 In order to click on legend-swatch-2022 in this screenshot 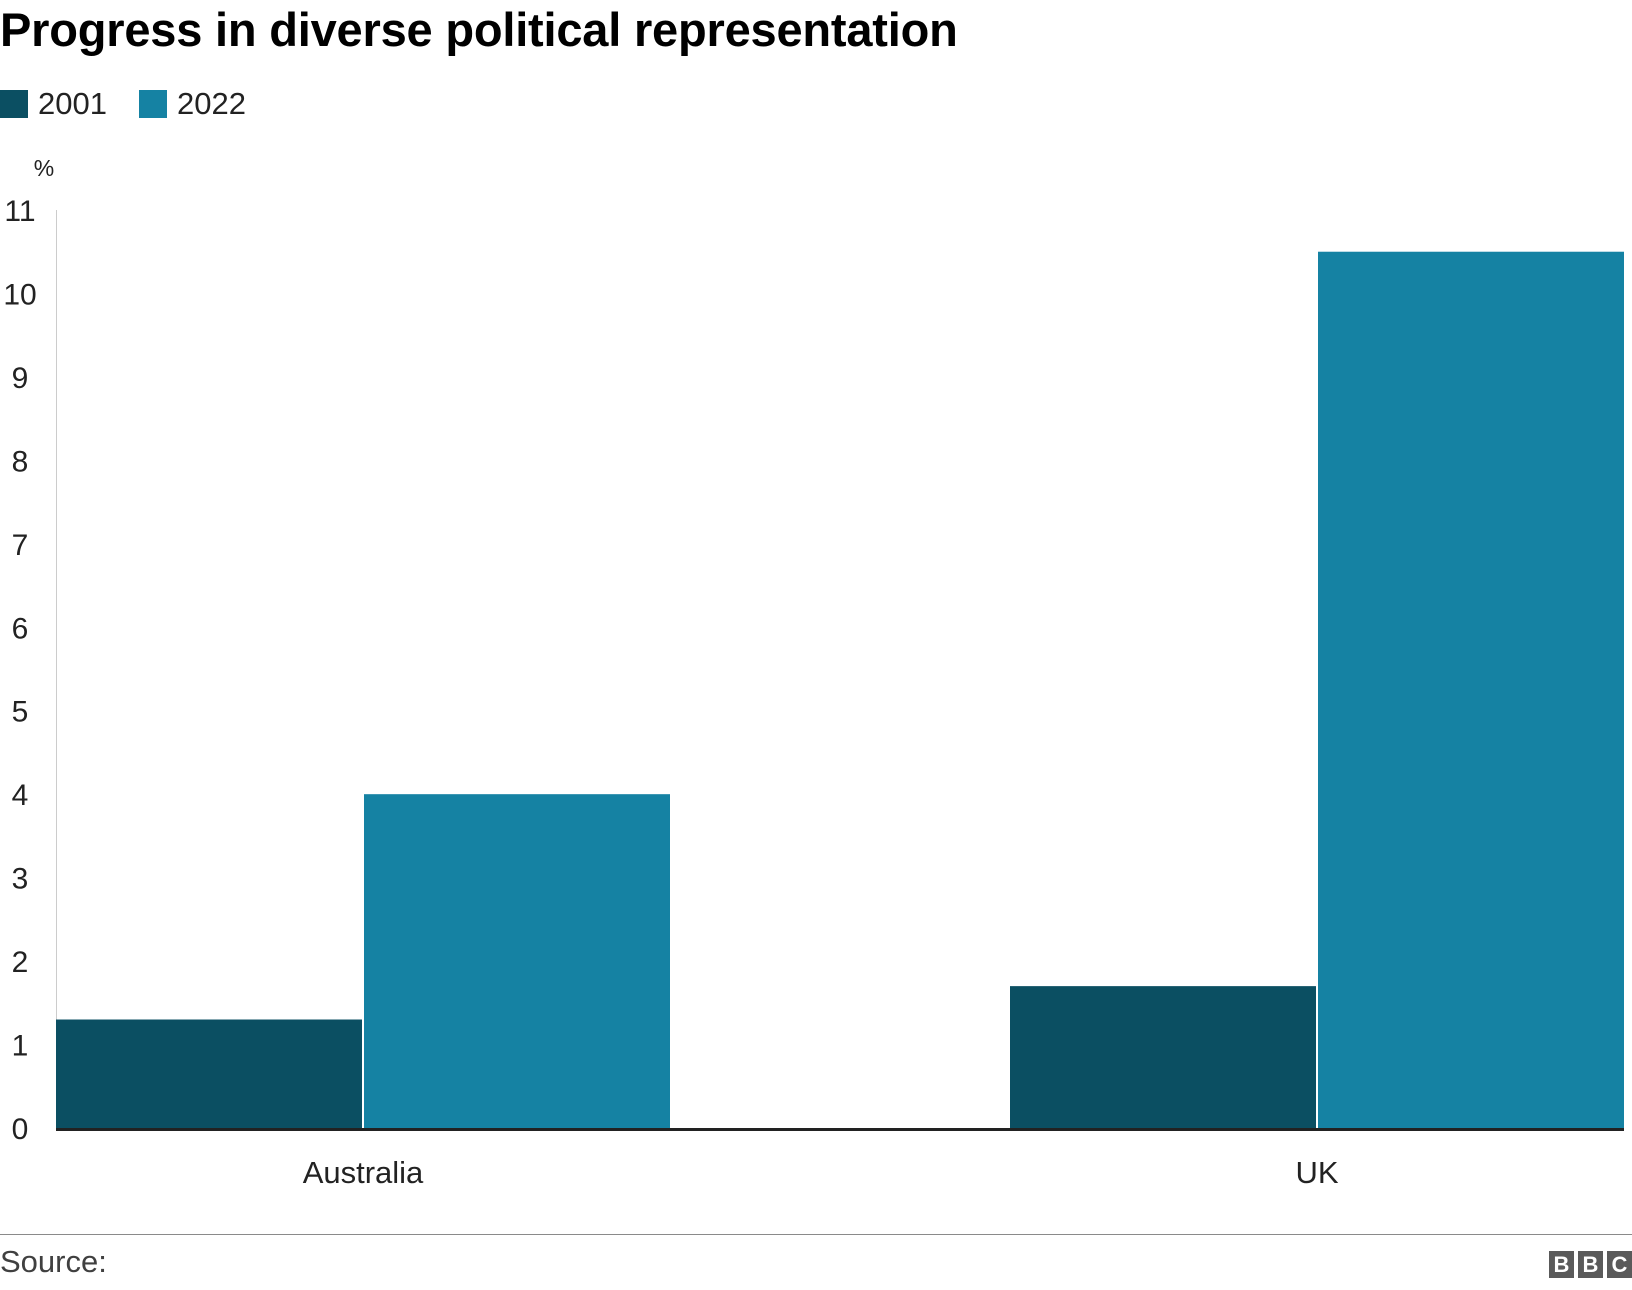, I will do `click(152, 104)`.